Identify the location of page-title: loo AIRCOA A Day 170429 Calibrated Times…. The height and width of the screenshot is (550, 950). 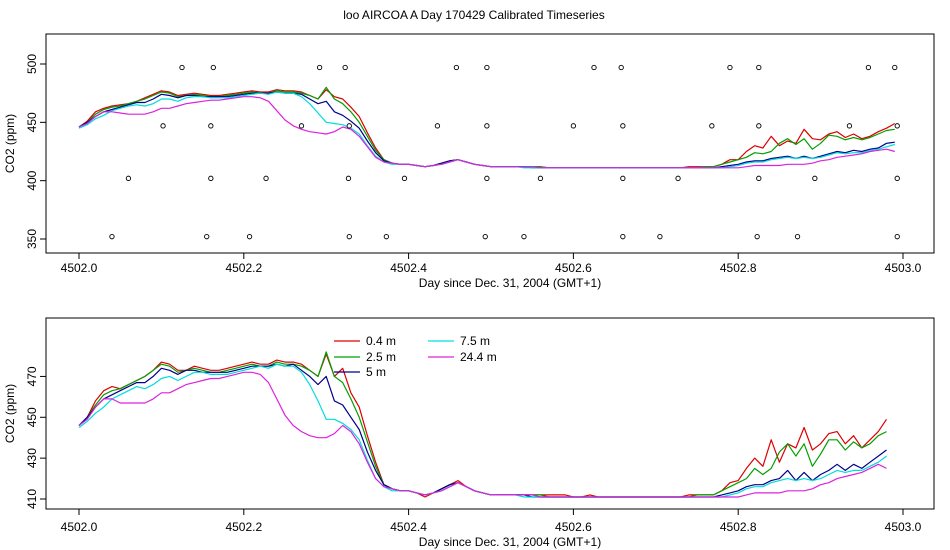
(473, 15).